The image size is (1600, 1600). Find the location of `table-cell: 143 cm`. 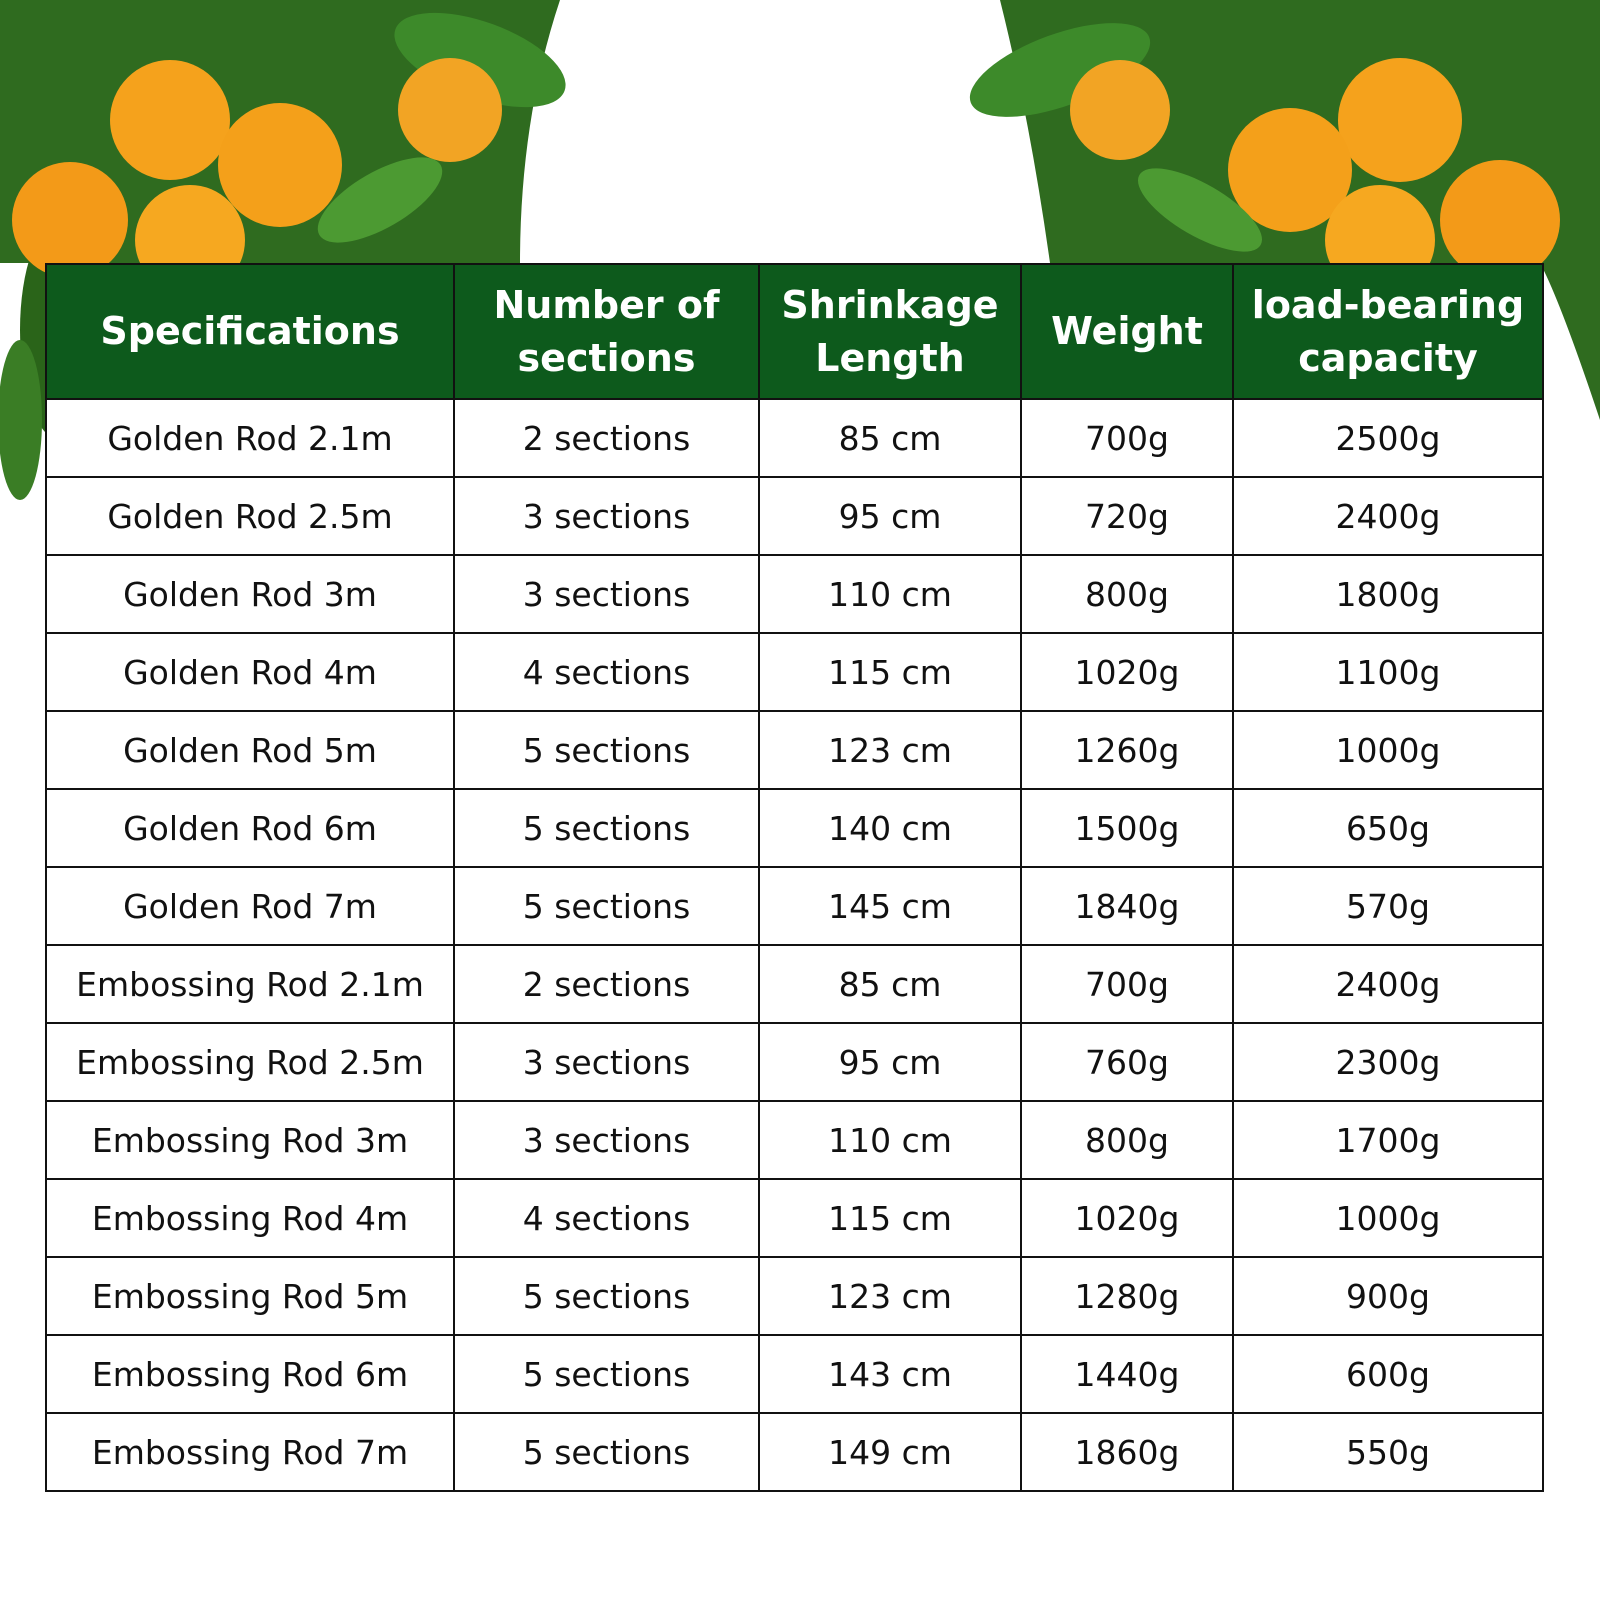

table-cell: 143 cm is located at coordinates (890, 1374).